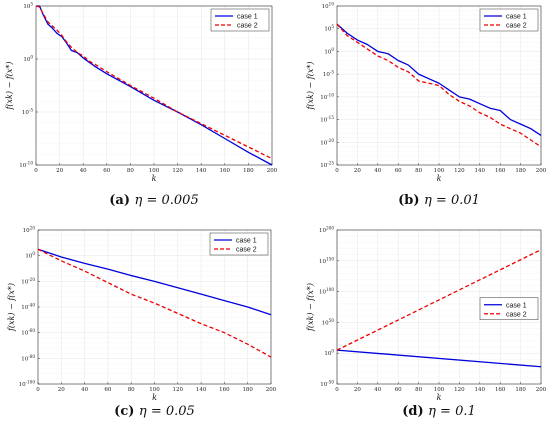  Describe the element at coordinates (28, 307) in the screenshot. I see `y-tick-label: 10⁻⁴⁰` at that location.